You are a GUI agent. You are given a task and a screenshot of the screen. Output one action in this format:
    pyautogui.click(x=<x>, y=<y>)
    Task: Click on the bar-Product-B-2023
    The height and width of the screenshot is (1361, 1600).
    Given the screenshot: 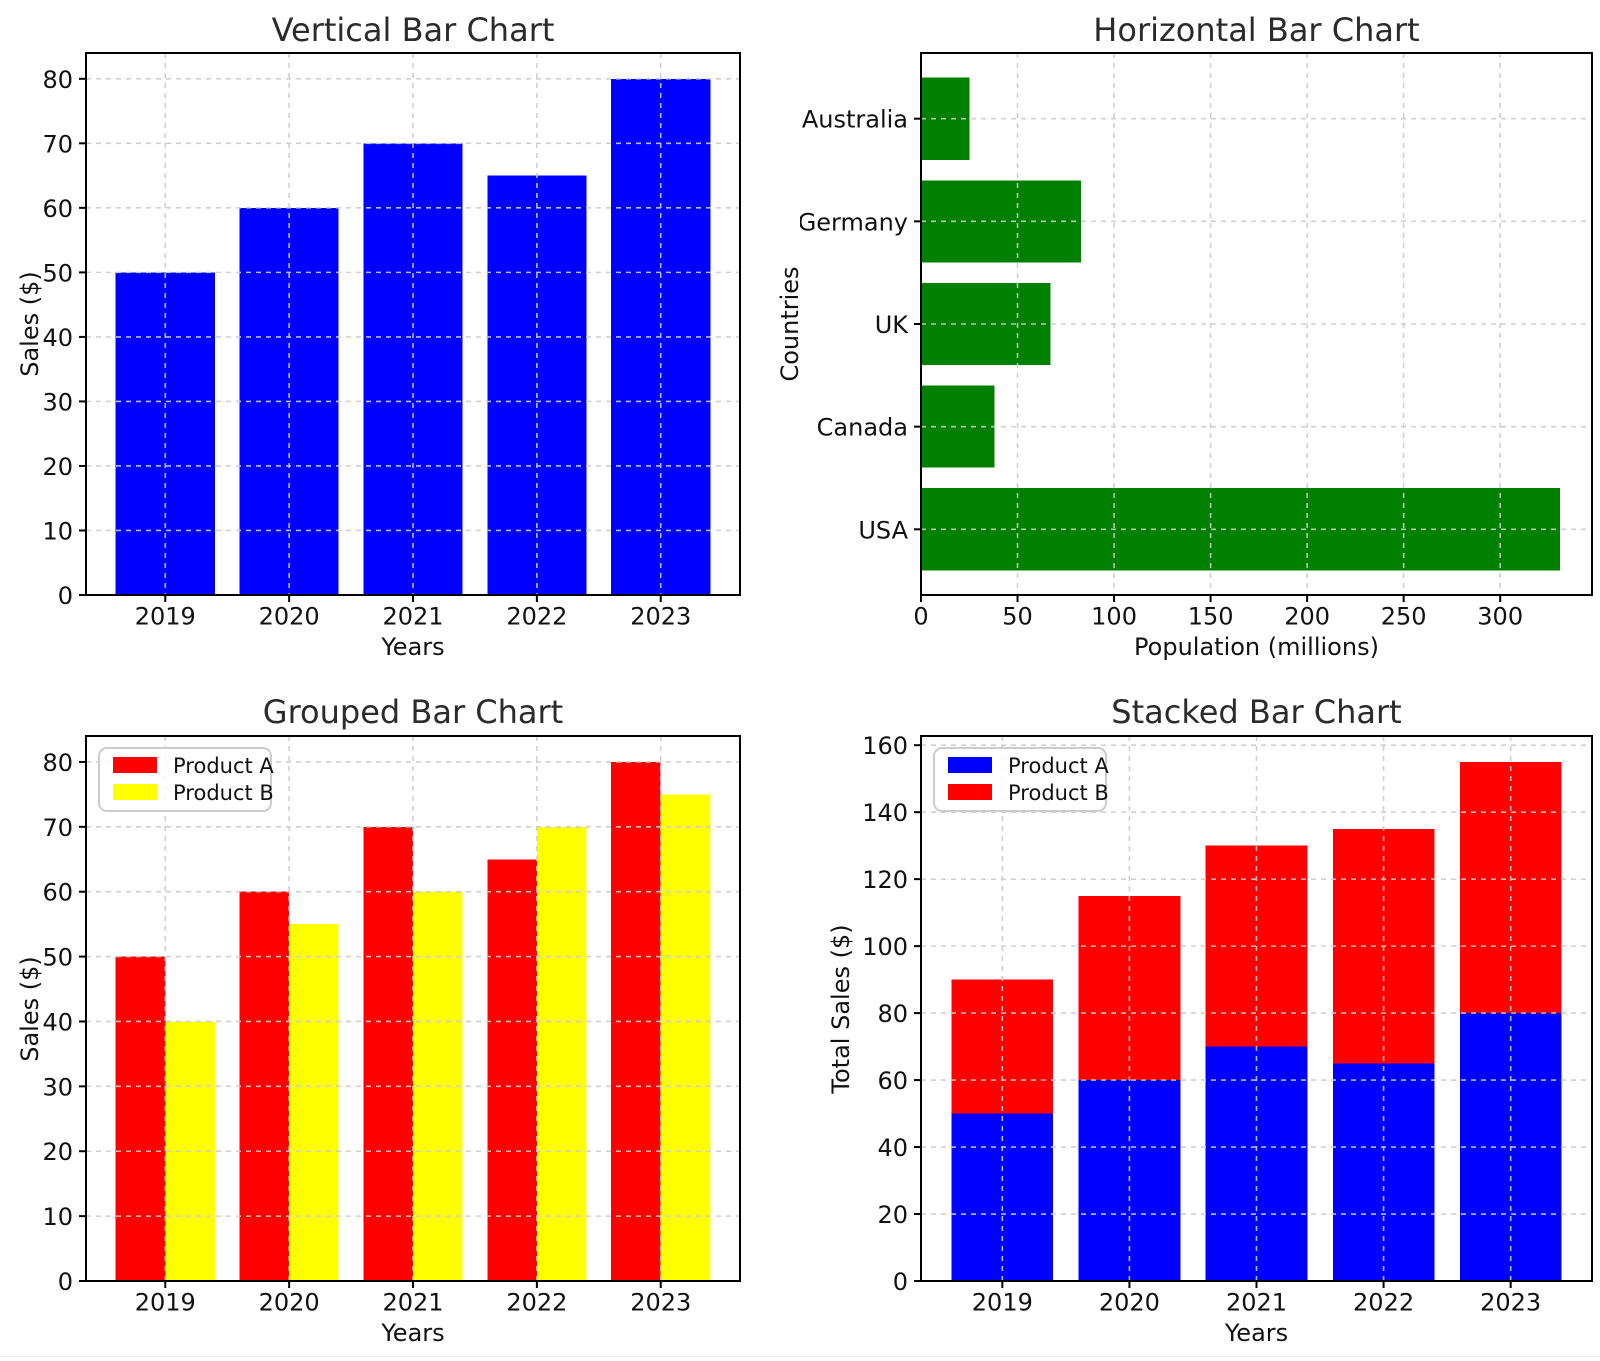 What is the action you would take?
    pyautogui.click(x=685, y=1037)
    